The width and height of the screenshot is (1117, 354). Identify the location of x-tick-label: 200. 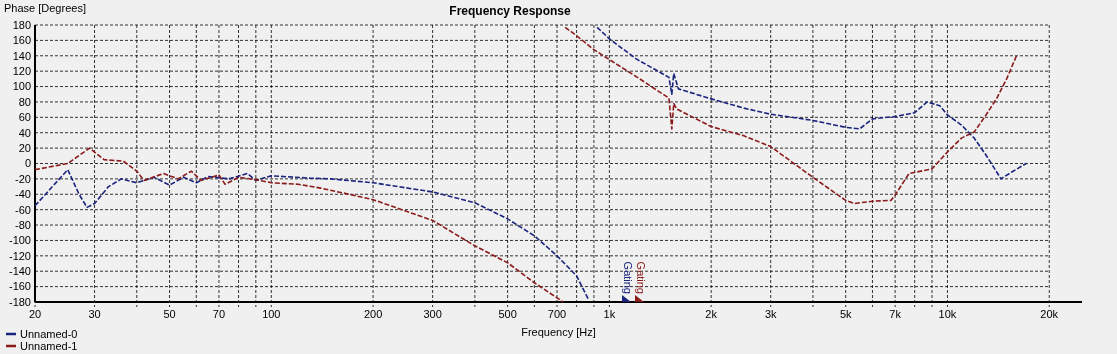
(373, 314).